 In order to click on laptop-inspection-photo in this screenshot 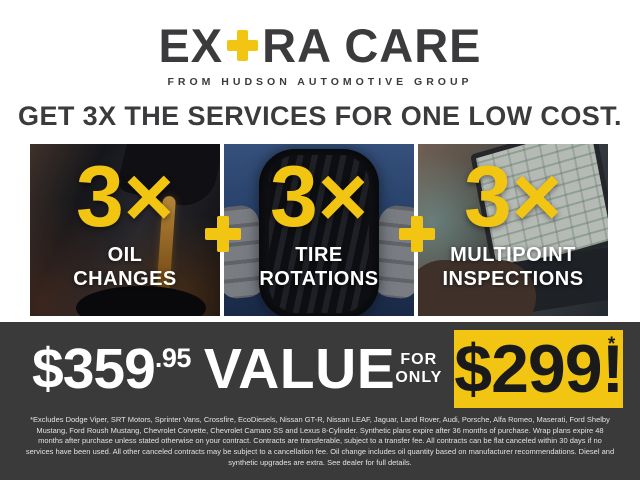, I will do `click(513, 230)`.